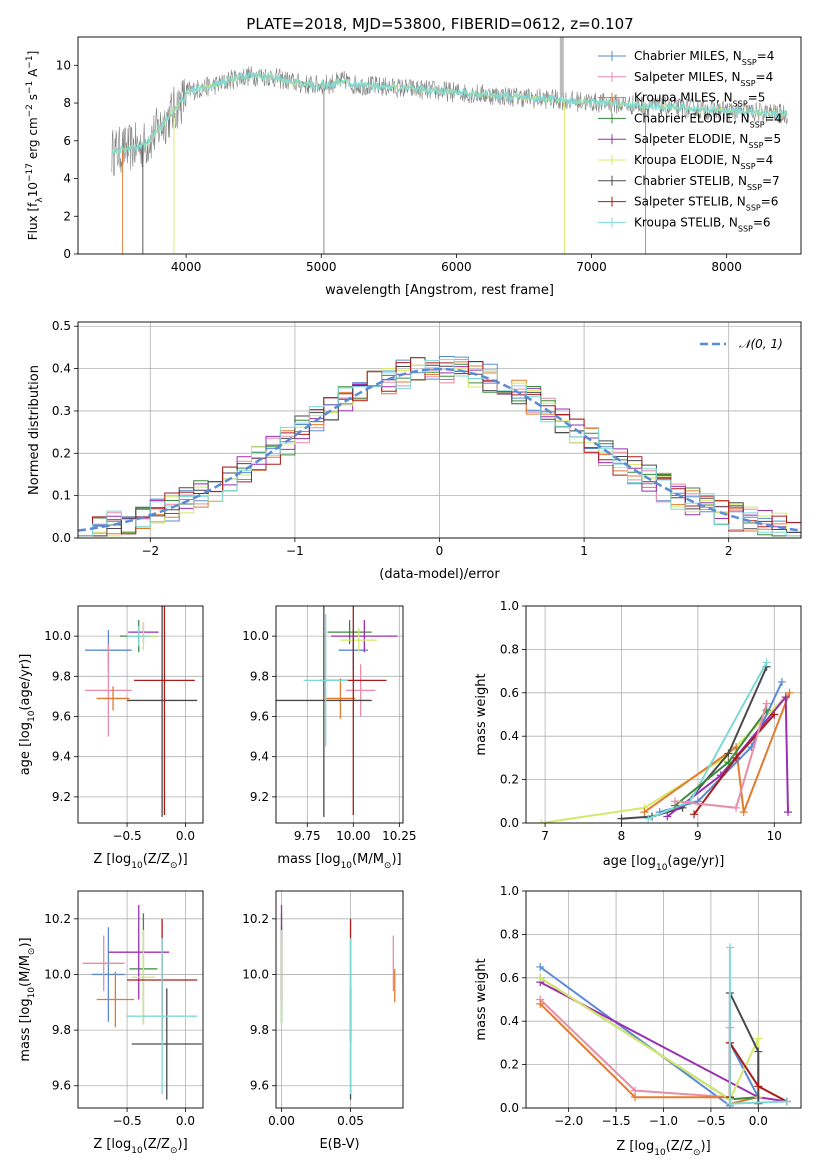  Describe the element at coordinates (30, 61) in the screenshot. I see `label-part-ylabel_sup4: −1` at that location.